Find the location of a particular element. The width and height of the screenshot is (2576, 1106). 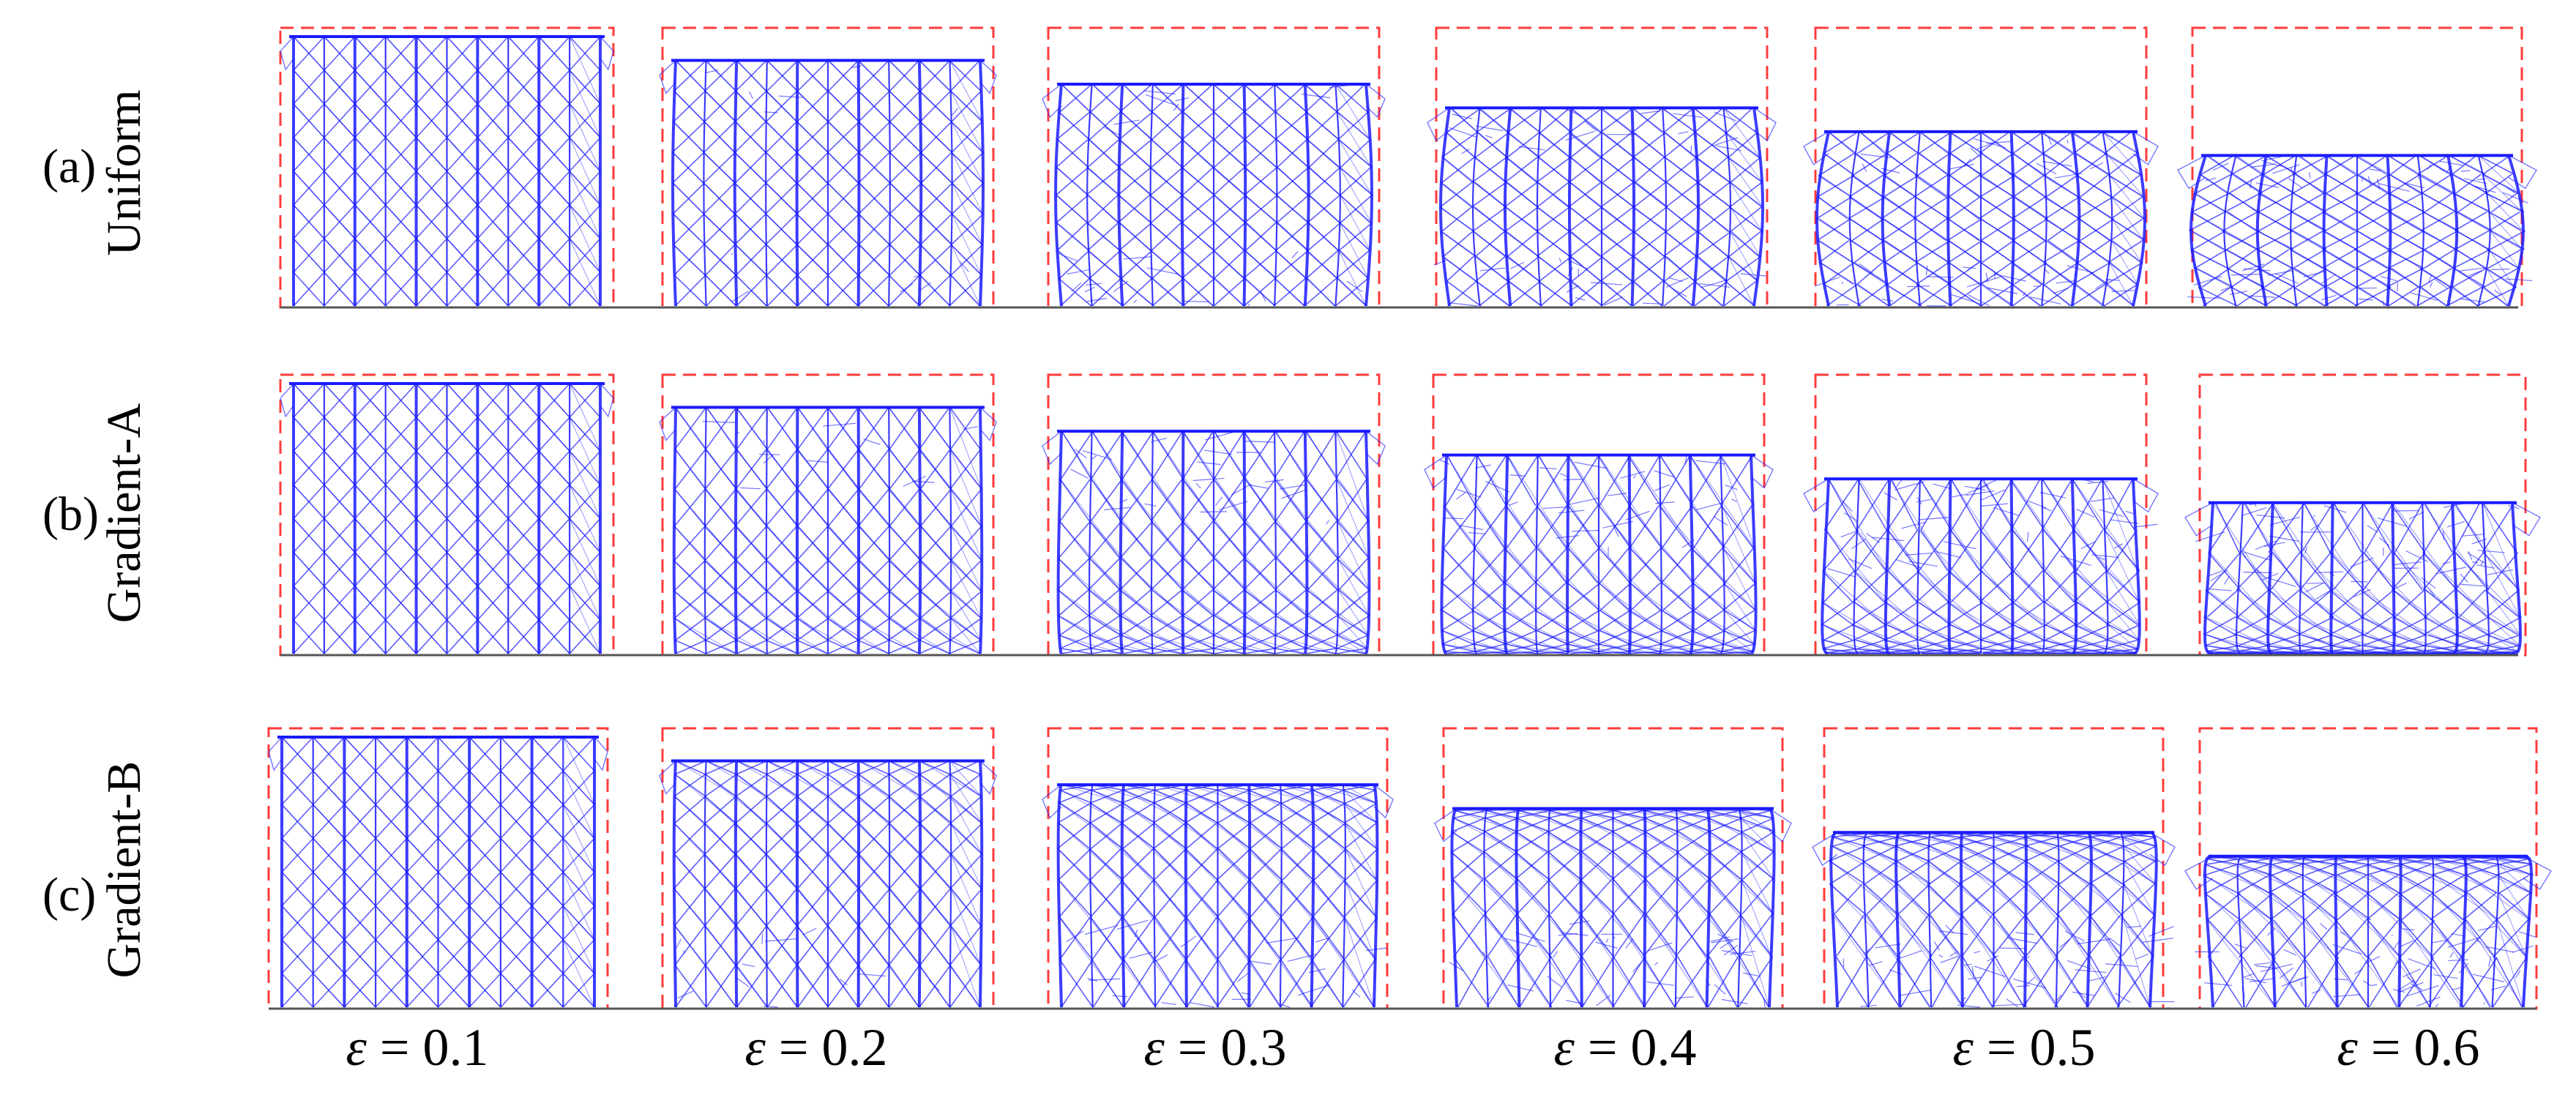

row-label-b: (b) is located at coordinates (70, 514).